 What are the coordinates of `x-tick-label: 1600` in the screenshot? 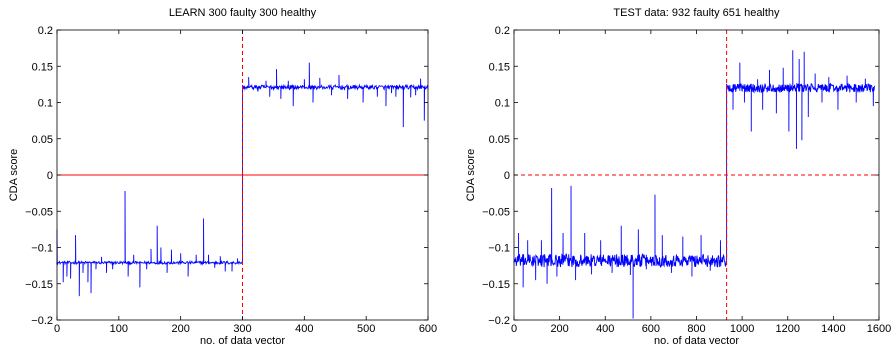 It's located at (879, 329).